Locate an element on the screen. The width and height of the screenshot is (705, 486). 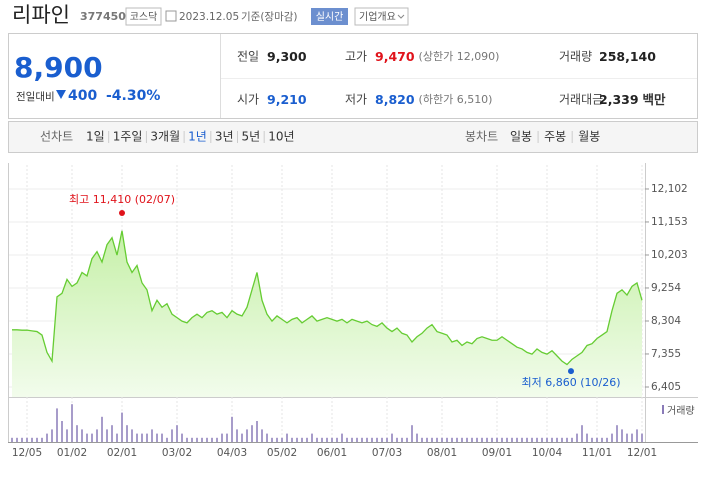
stat-label: 저가 is located at coordinates (356, 100).